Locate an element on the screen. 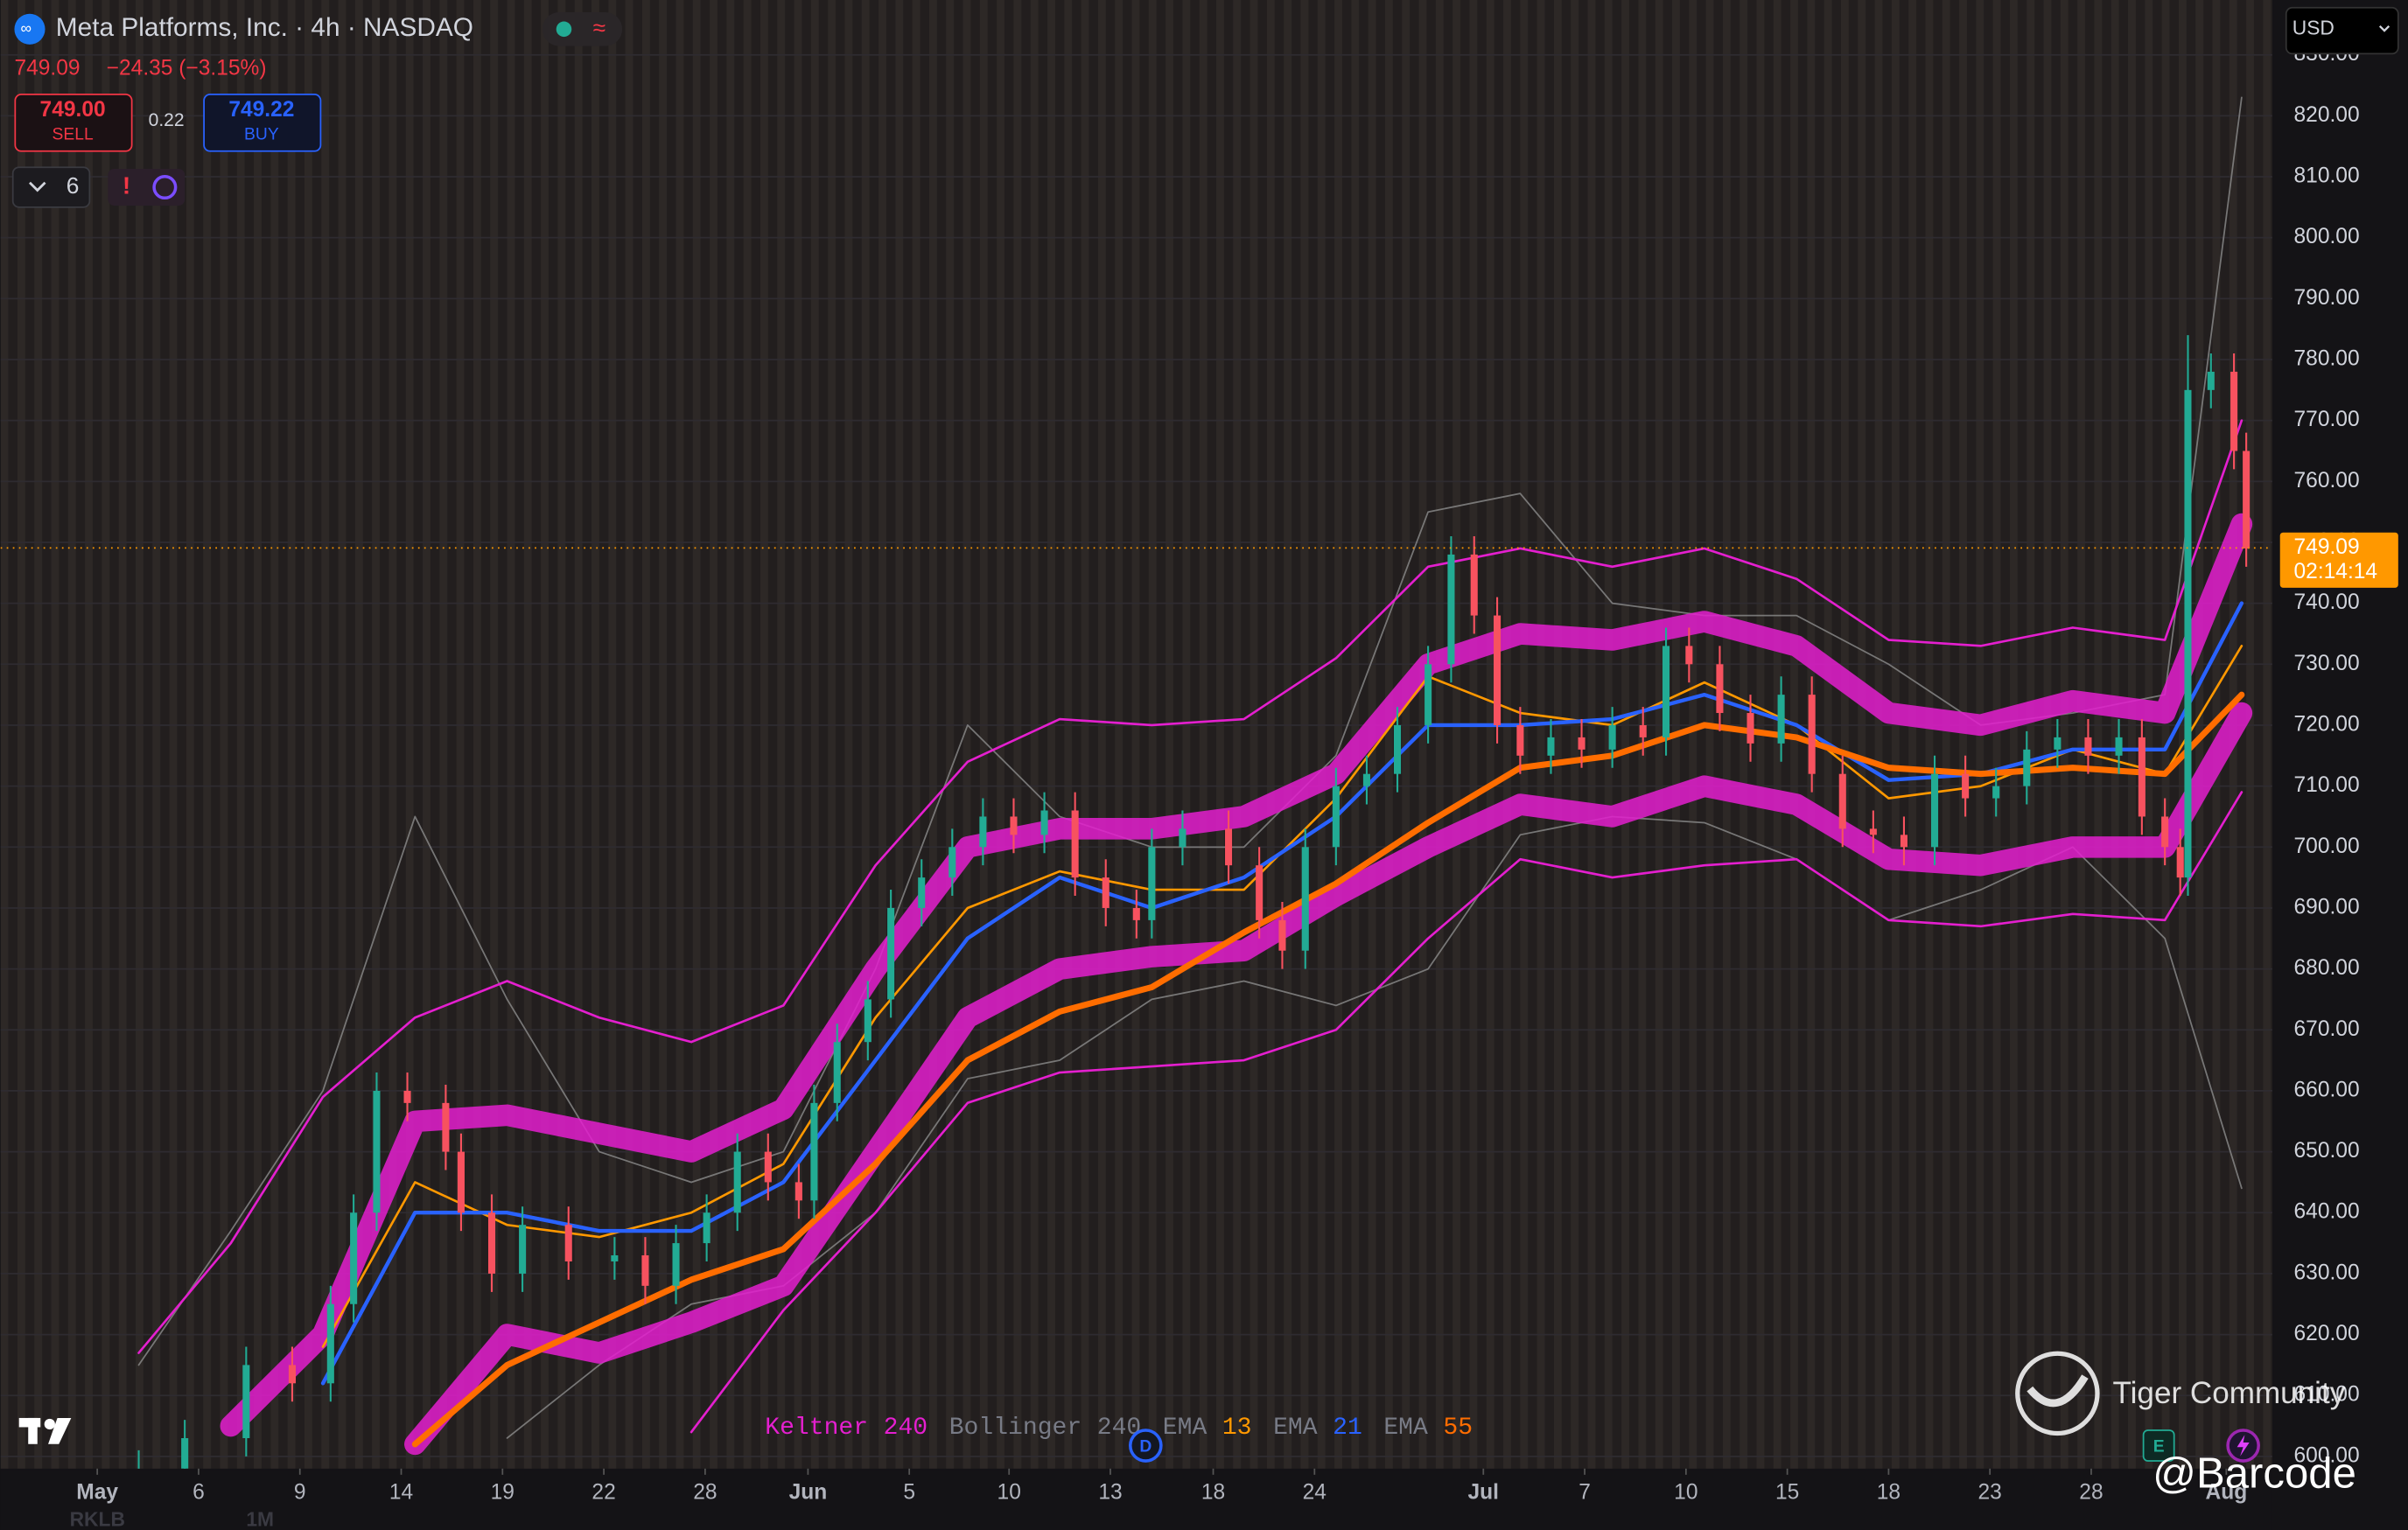 The height and width of the screenshot is (1530, 2408). alerts is located at coordinates (147, 187).